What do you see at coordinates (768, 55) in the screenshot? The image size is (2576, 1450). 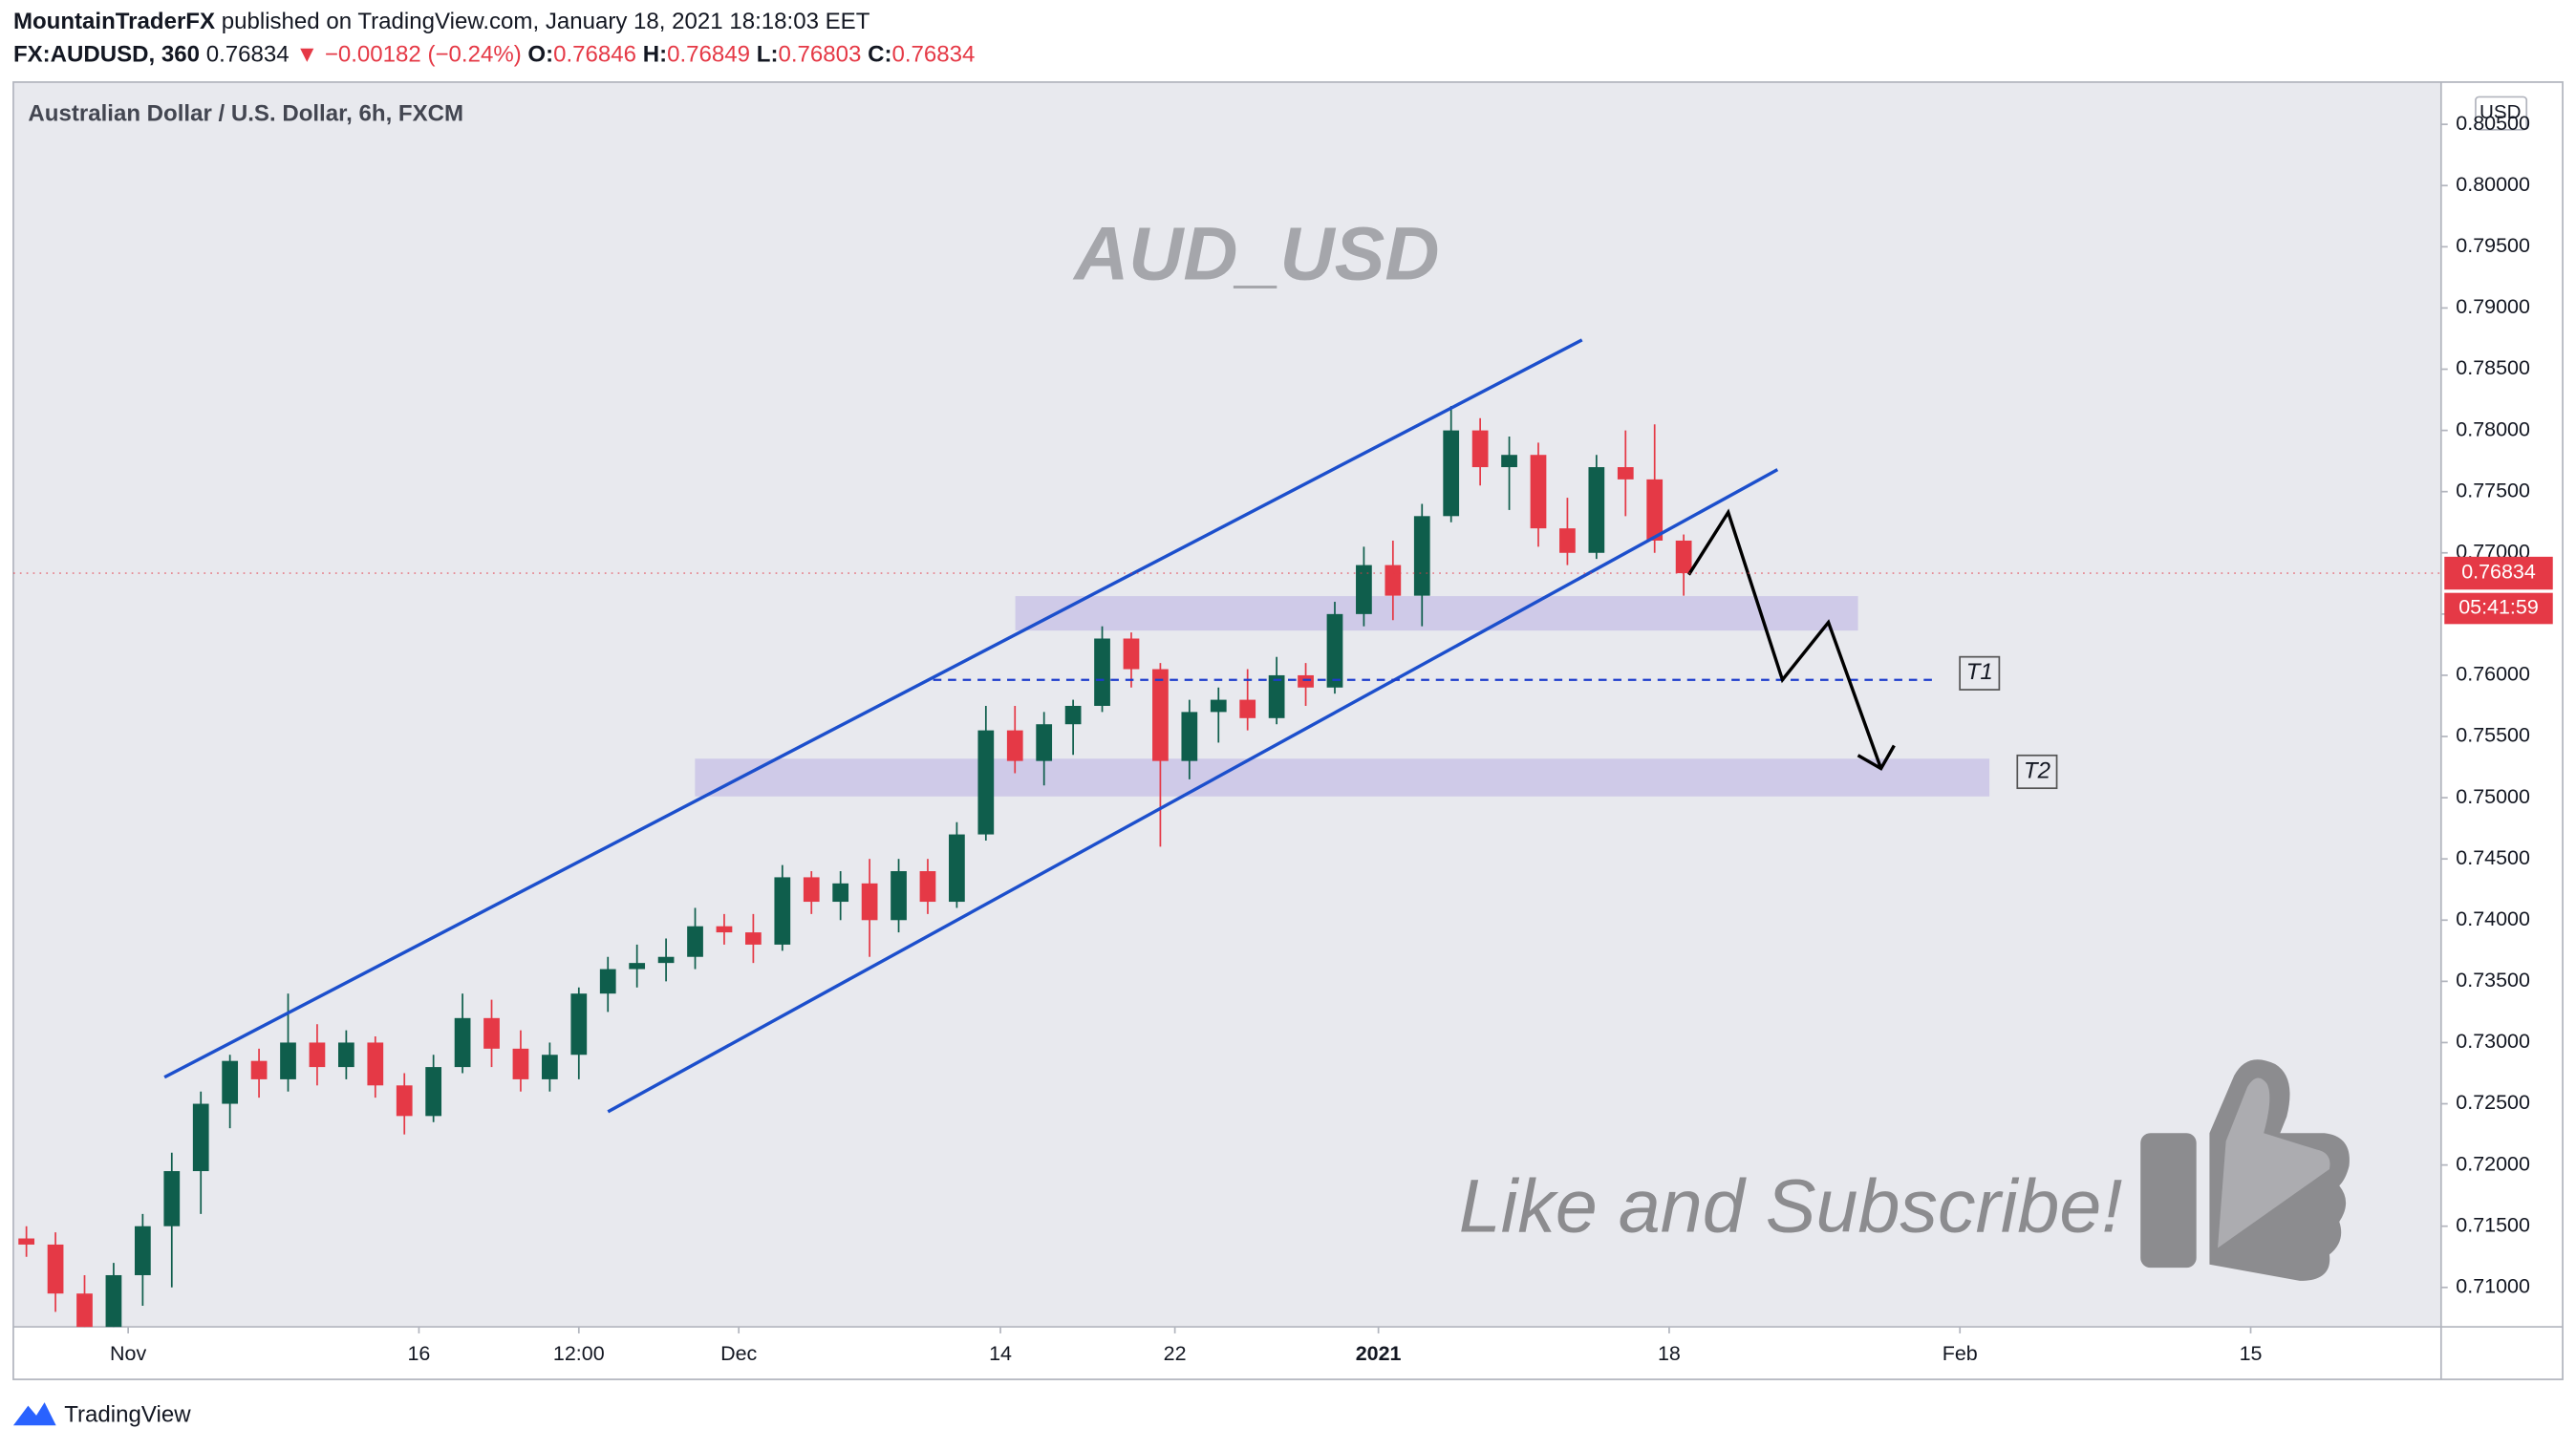 I see `ohlc-label: L:` at bounding box center [768, 55].